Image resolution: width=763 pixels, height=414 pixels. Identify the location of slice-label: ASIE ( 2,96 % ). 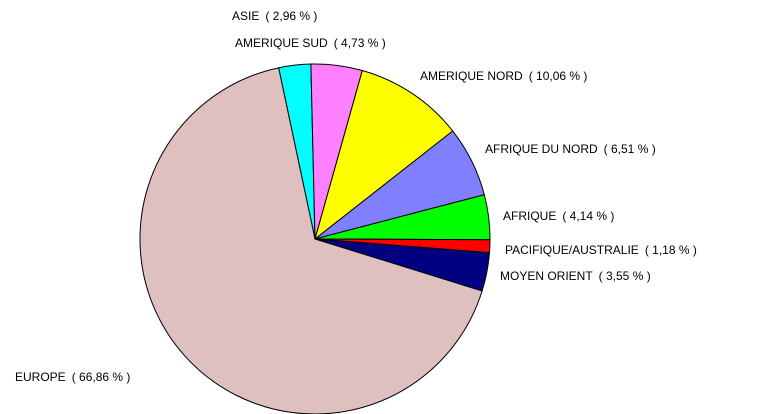
(274, 16).